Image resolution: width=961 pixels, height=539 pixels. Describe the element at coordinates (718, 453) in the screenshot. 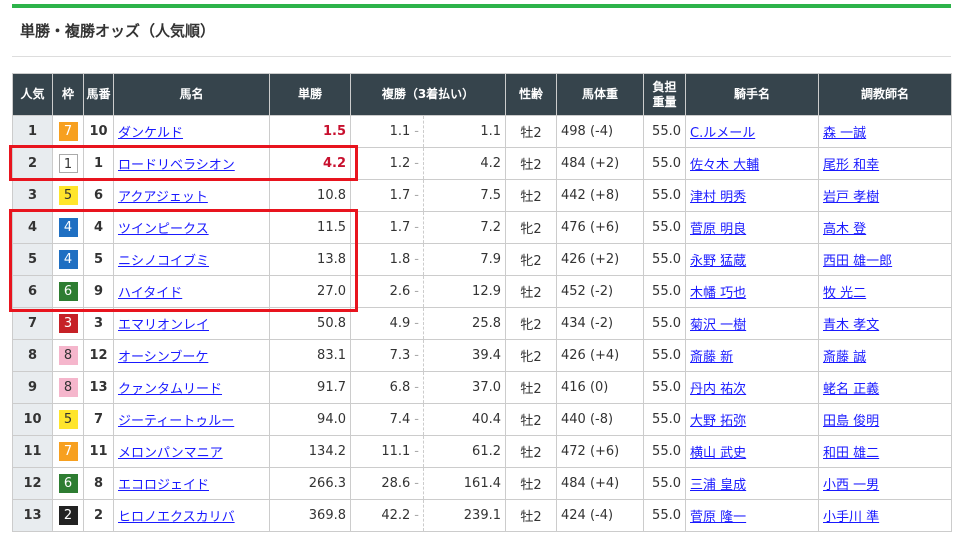

I see `jockey-link: 横山 武史` at that location.